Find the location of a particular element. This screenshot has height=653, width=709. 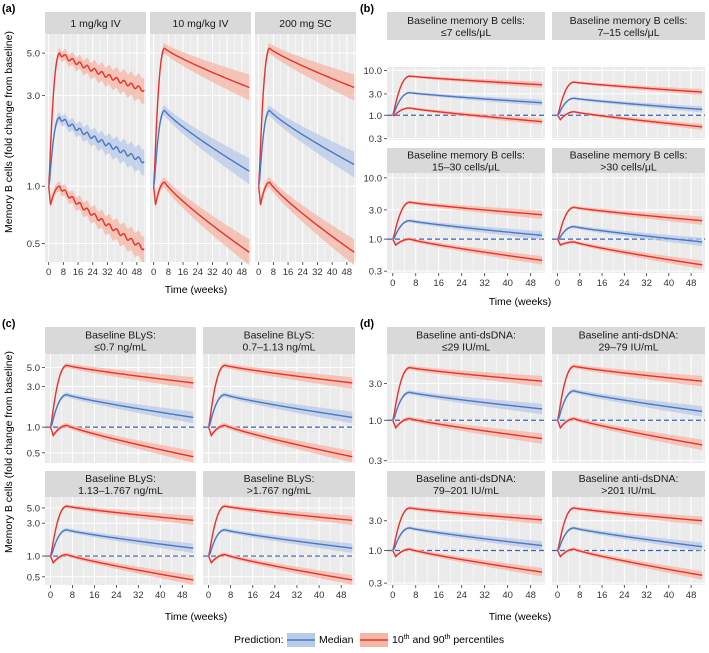

panel-letter: (b) is located at coordinates (367, 9).